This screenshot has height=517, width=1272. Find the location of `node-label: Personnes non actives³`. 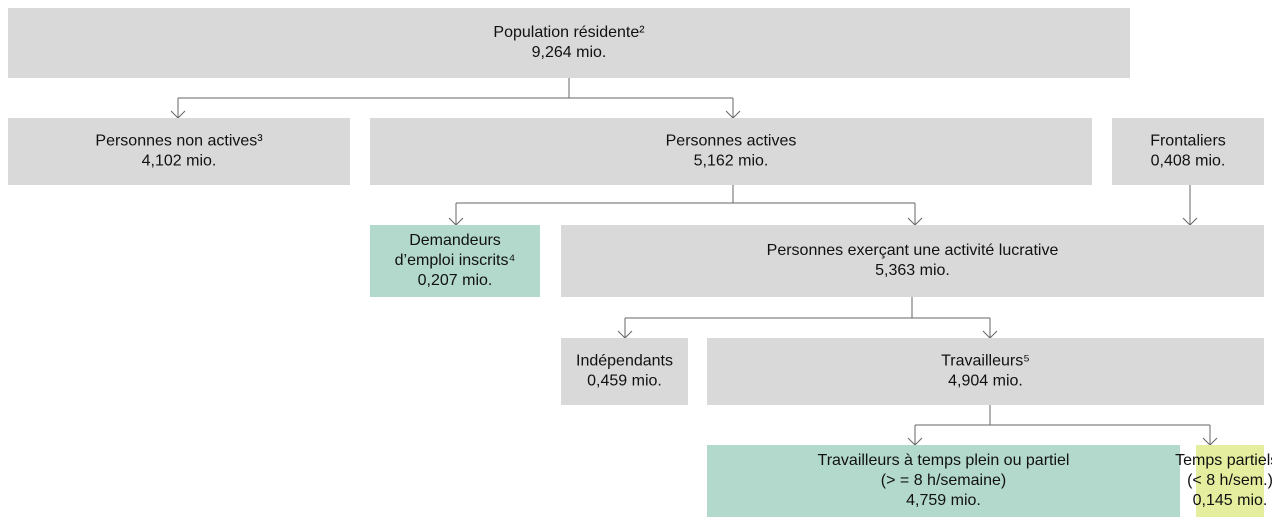

node-label: Personnes non actives³ is located at coordinates (179, 141).